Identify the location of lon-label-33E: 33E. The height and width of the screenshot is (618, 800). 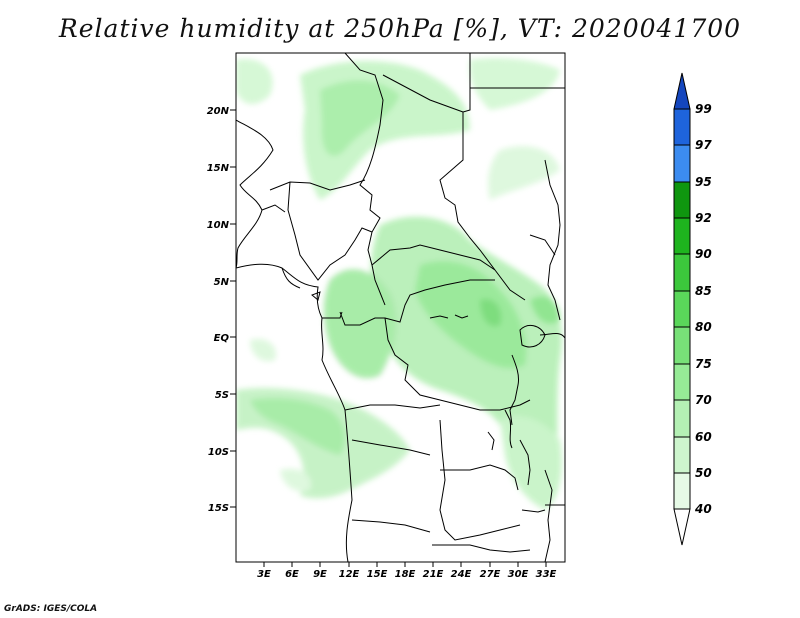
(546, 574).